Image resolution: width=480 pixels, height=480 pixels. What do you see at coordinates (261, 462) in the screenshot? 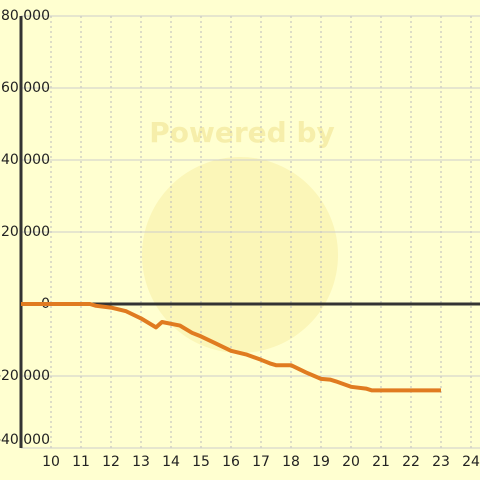
I see `x-tick-label: 17` at bounding box center [261, 462].